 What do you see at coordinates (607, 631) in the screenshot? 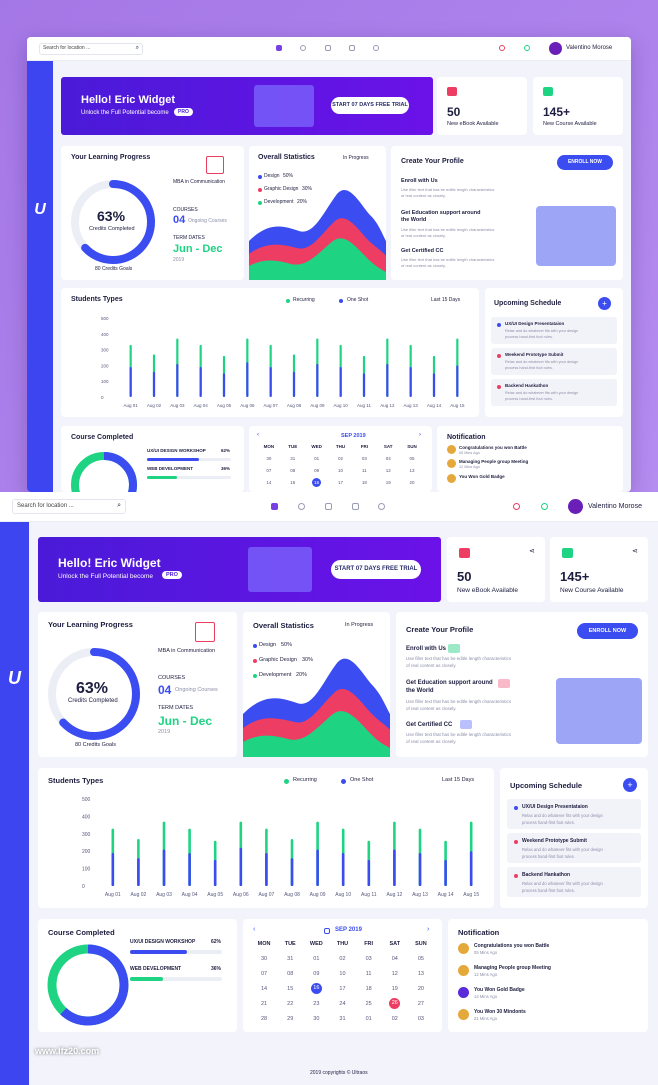
I see `enroll-now-button: ENROLL NOW` at bounding box center [607, 631].